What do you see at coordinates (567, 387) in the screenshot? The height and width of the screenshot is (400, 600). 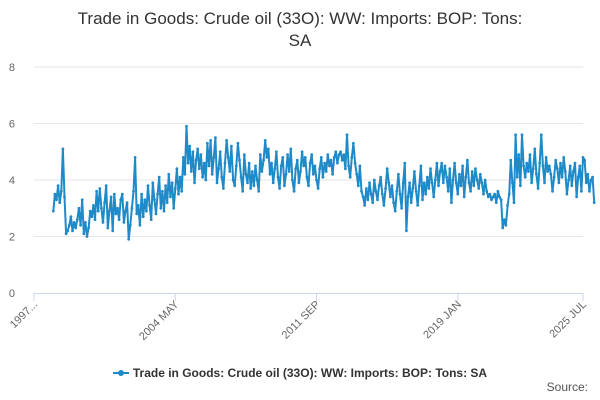 I see `source-credit: Source:` at bounding box center [567, 387].